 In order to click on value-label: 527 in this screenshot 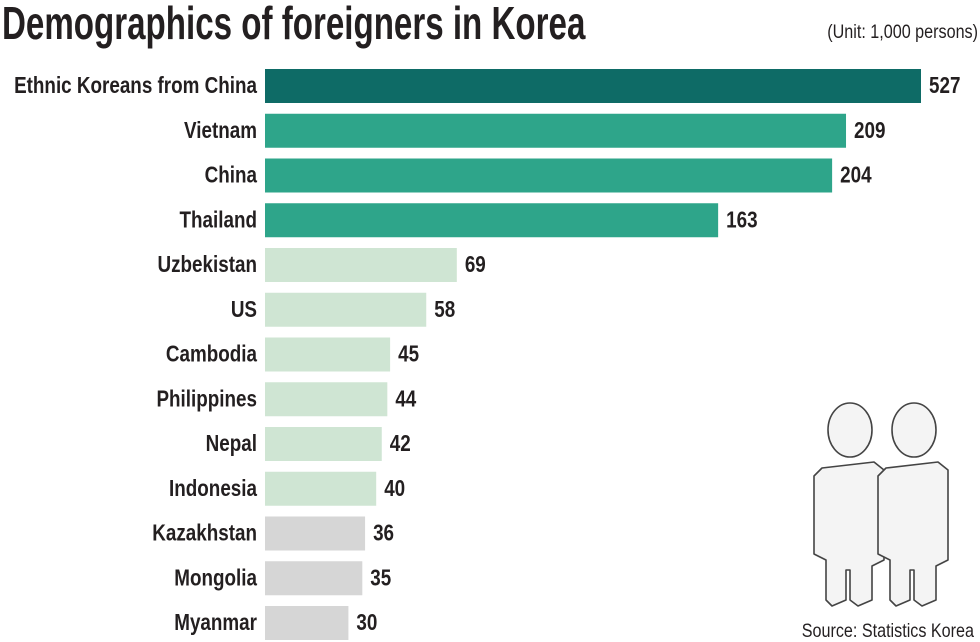, I will do `click(944, 85)`.